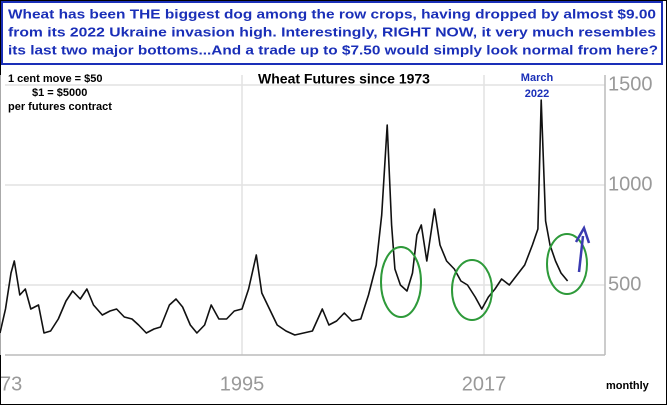  What do you see at coordinates (630, 184) in the screenshot?
I see `y-tick-label: 1000` at bounding box center [630, 184].